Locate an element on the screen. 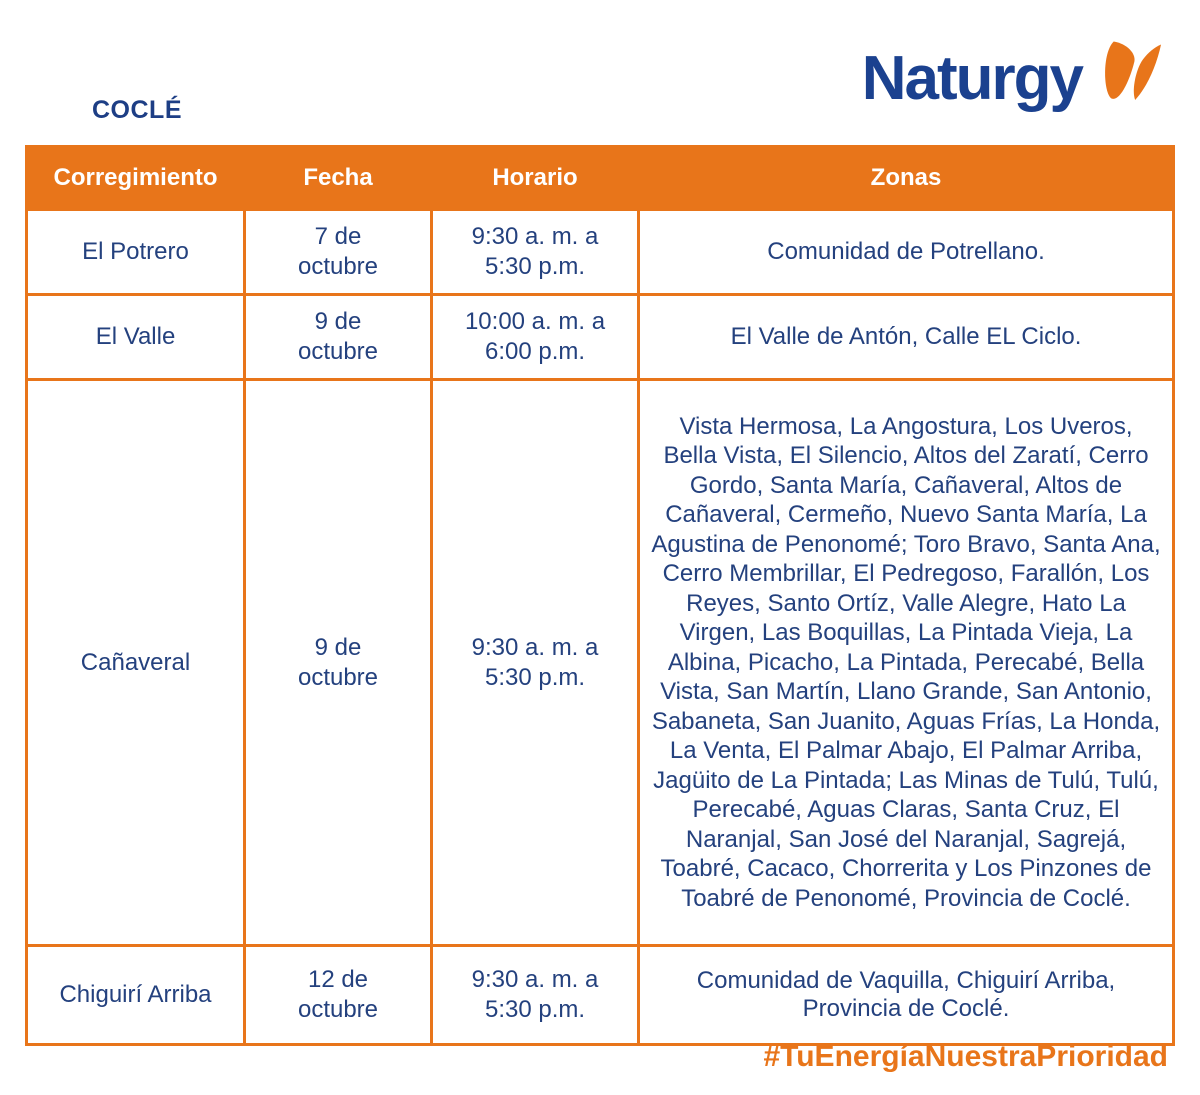 The height and width of the screenshot is (1095, 1200). header-corregimiento: Corregimiento is located at coordinates (135, 178).